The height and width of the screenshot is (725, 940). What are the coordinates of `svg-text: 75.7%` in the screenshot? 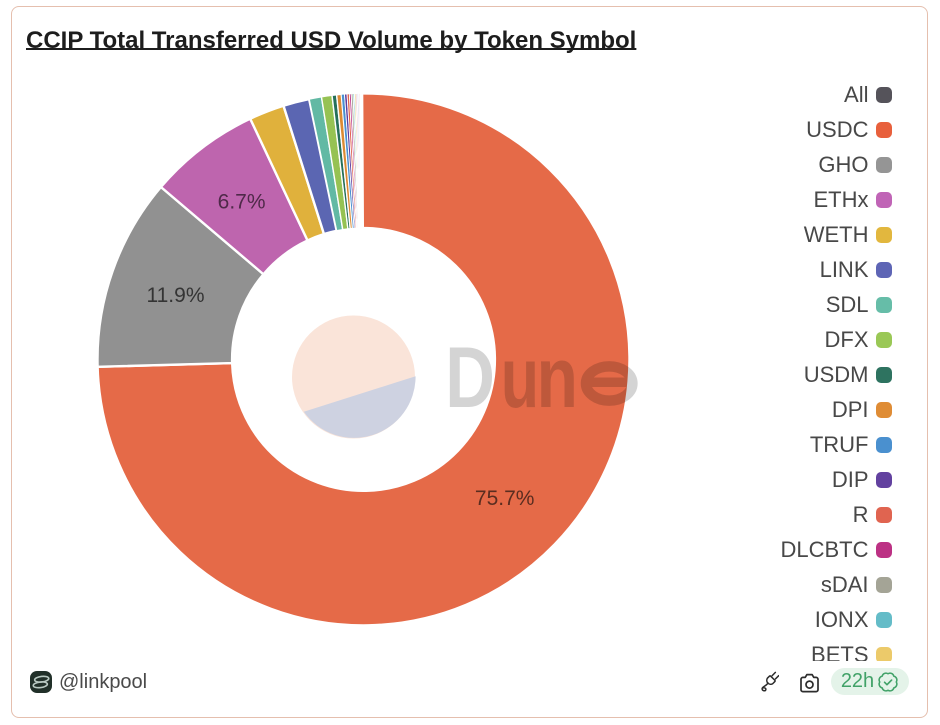 It's located at (505, 498).